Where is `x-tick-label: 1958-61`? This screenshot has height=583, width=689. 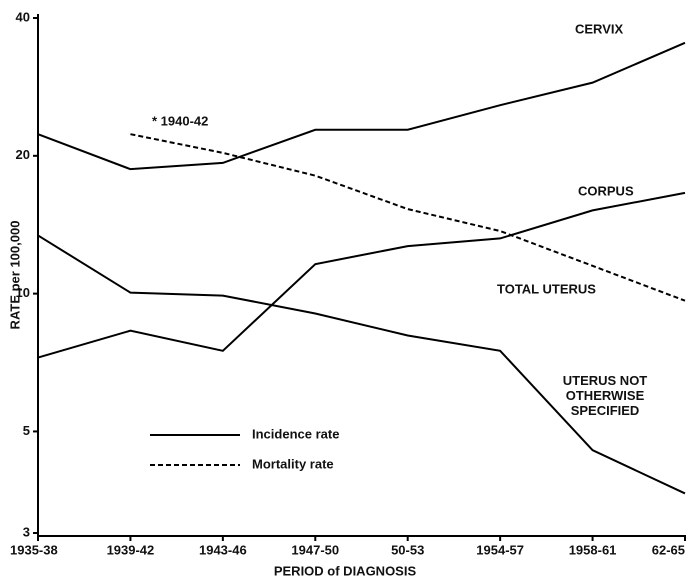
x-tick-label: 1958-61 is located at coordinates (593, 549).